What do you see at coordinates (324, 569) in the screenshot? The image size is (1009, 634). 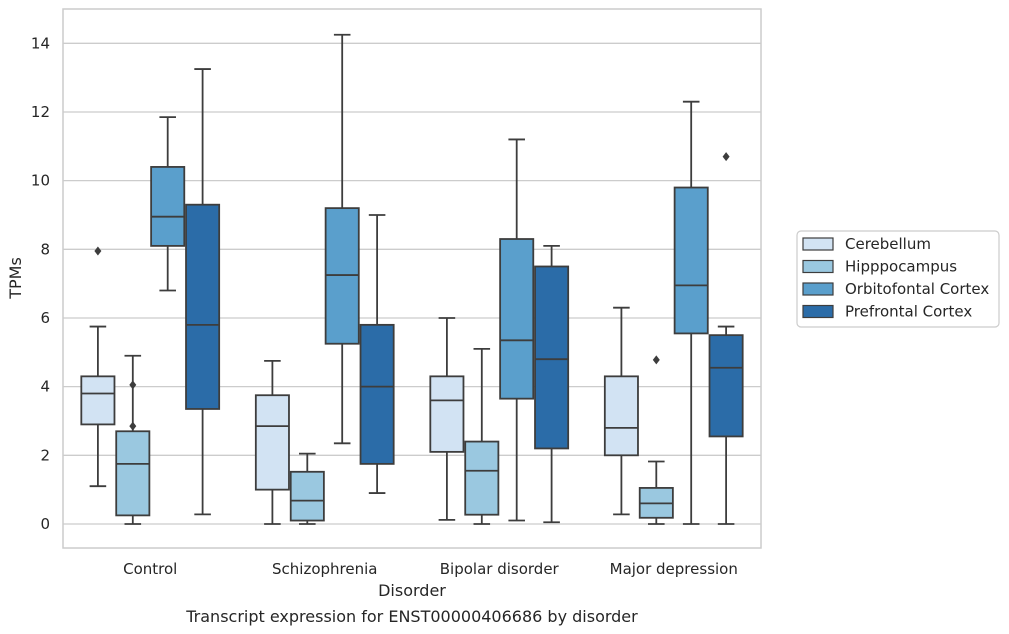 I see `x-tick-label: Schizophrenia` at bounding box center [324, 569].